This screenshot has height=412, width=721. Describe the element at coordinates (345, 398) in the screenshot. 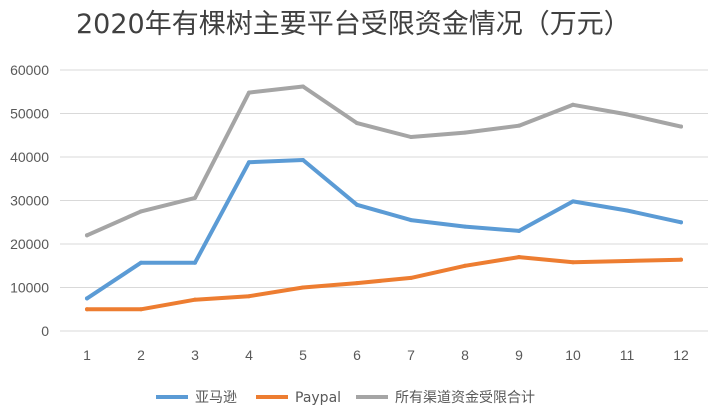

I see `legend: 亚马逊 Paypal 所有渠道资金受限合计` at that location.